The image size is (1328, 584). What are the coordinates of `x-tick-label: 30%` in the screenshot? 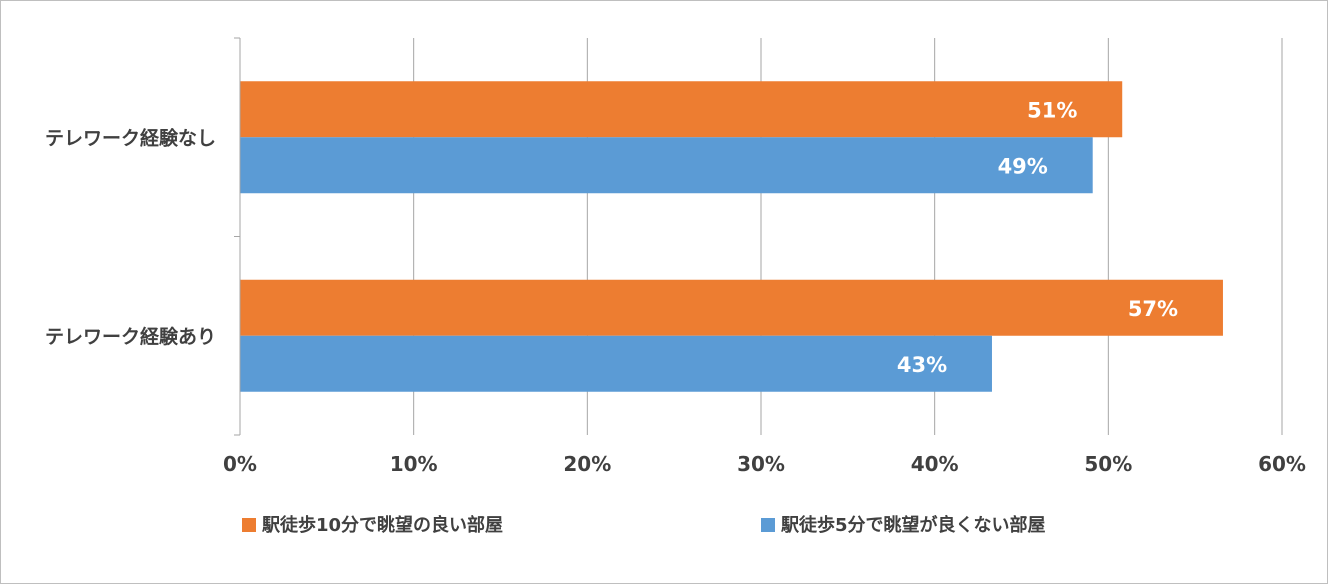 It's located at (761, 464).